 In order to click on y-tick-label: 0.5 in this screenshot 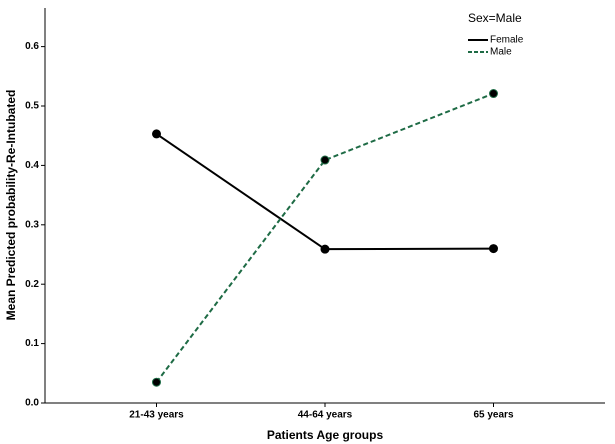, I will do `click(32, 106)`.